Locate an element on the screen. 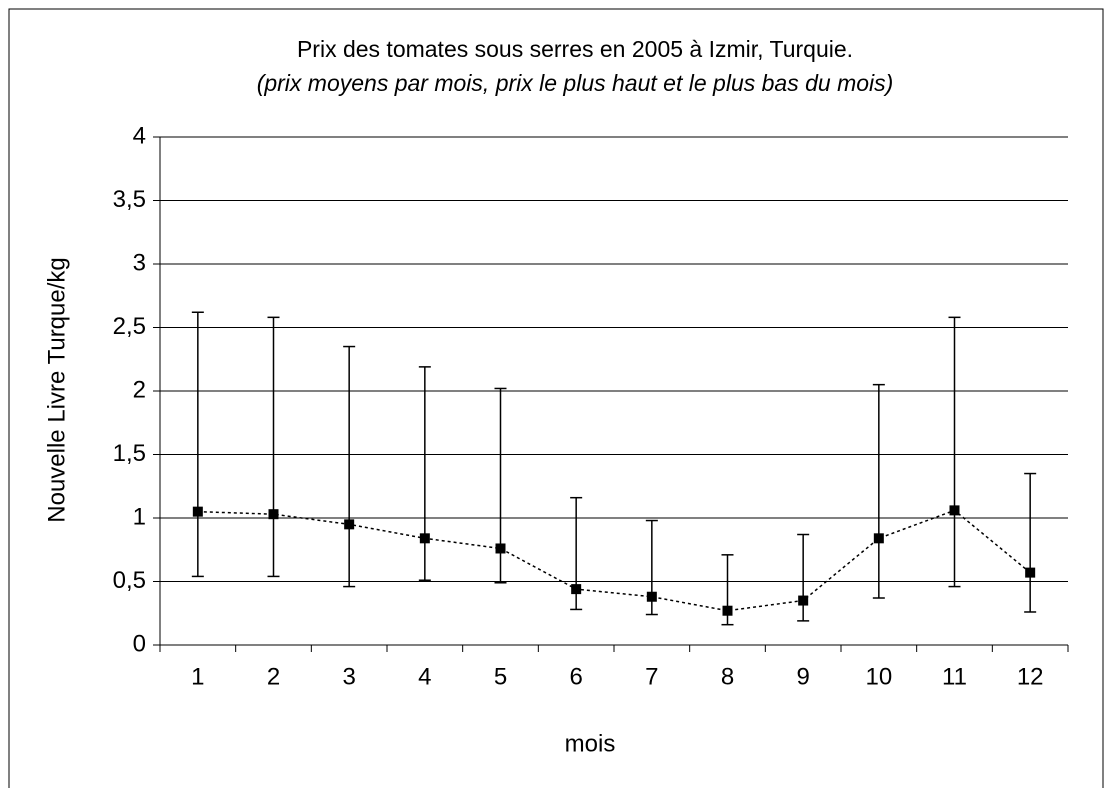 This screenshot has height=788, width=1112. y-tick-label: 4 is located at coordinates (139, 135).